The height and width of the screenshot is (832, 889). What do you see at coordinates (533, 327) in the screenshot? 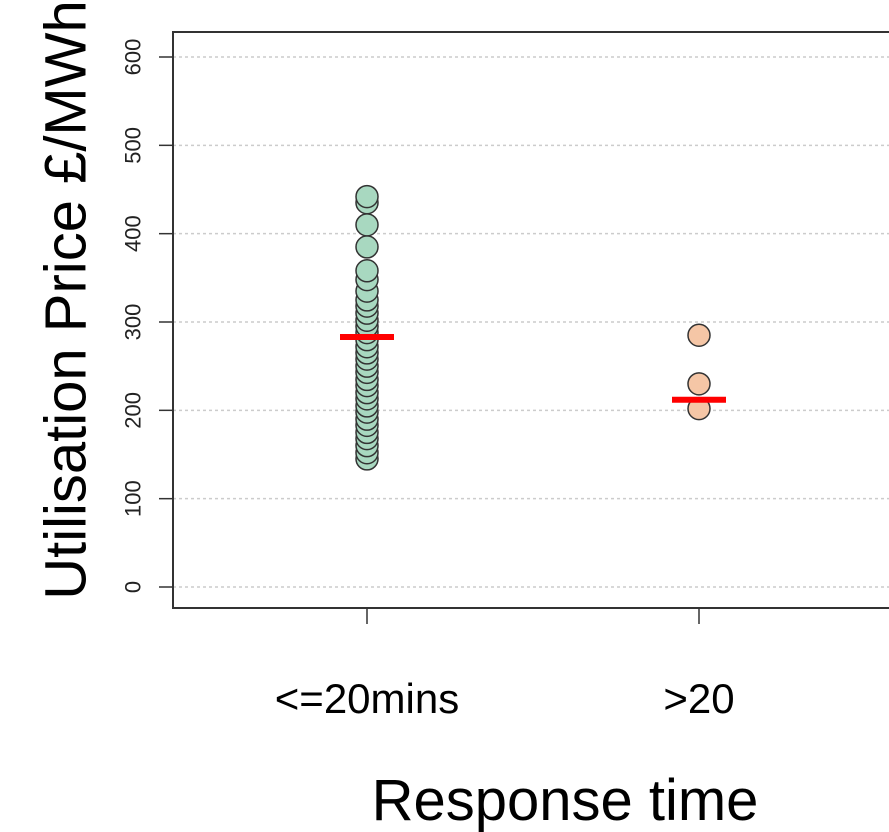
I see `data-points` at bounding box center [533, 327].